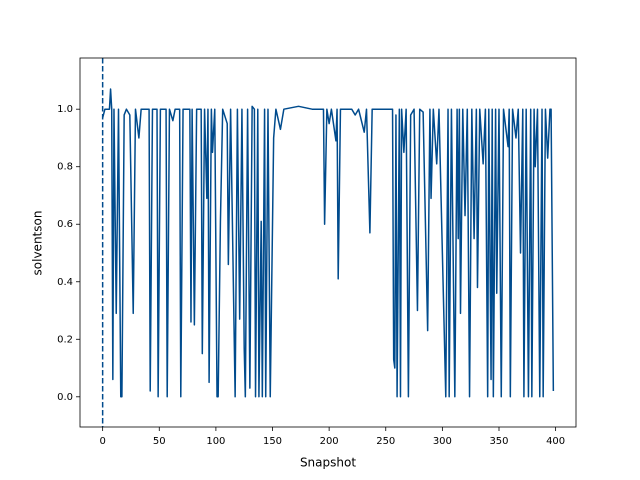 This screenshot has height=480, width=640. What do you see at coordinates (65, 397) in the screenshot?
I see `y-tick-label: 0.0` at bounding box center [65, 397].